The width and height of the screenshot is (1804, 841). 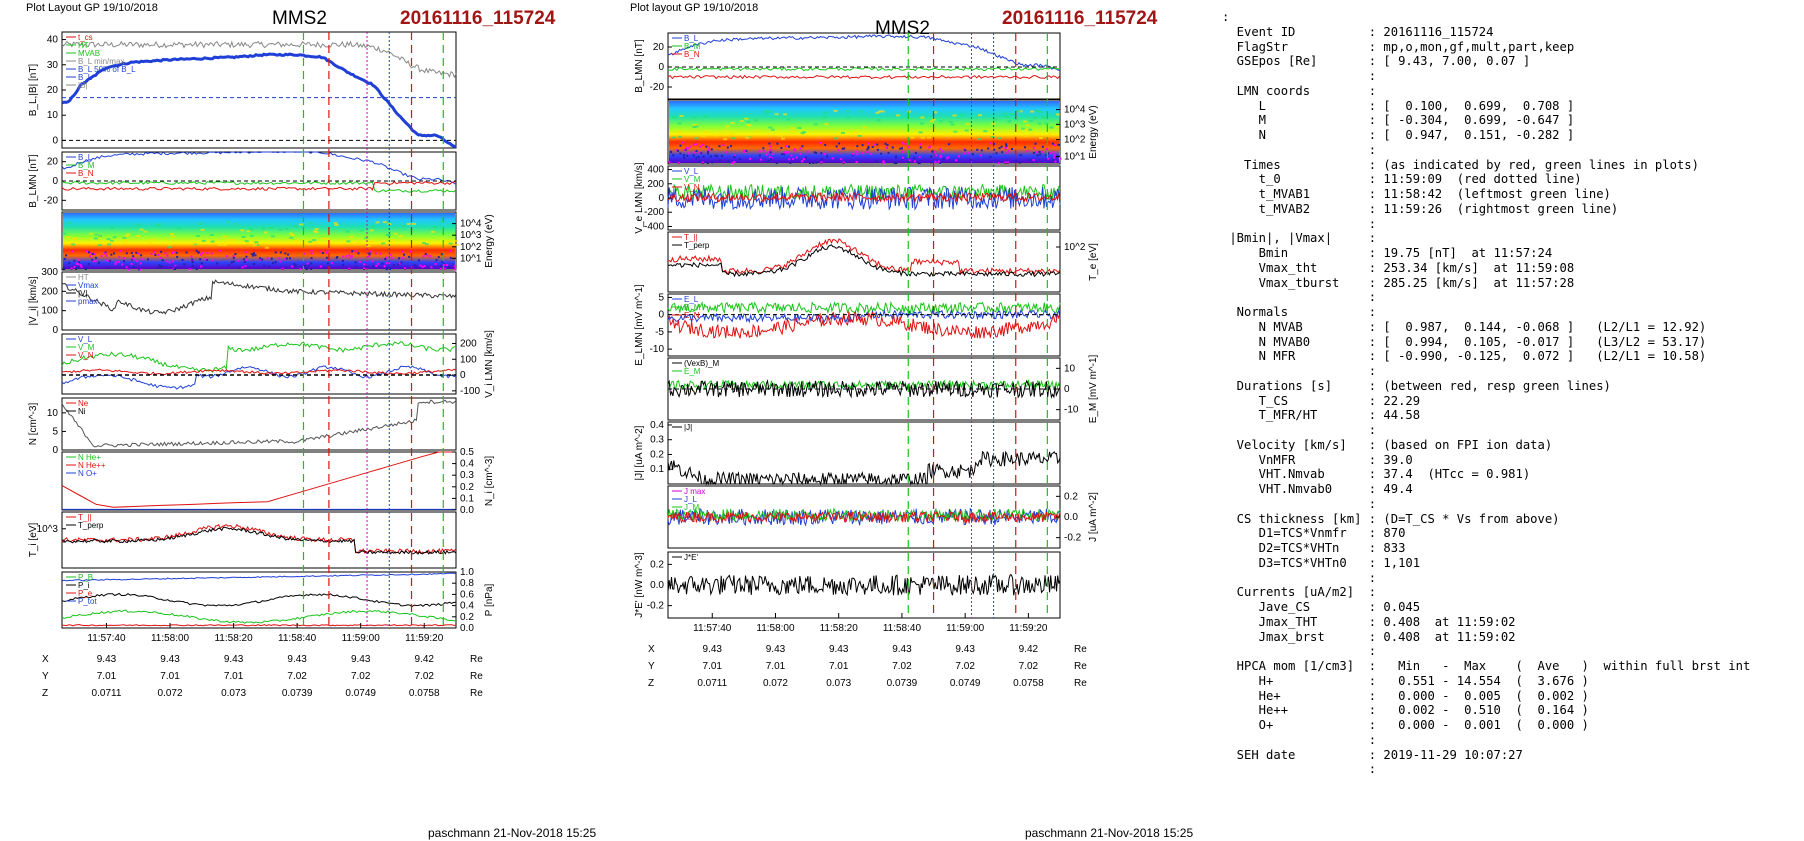 I want to click on y-tick-label: 10^4, so click(x=471, y=224).